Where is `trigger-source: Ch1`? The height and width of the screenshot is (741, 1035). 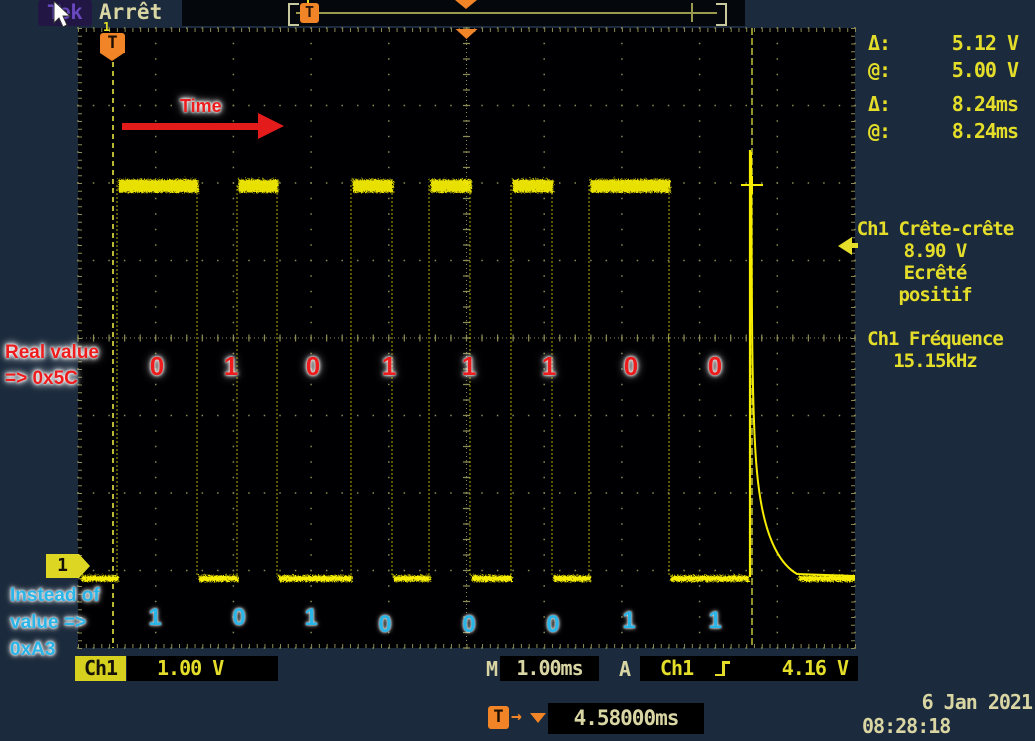 trigger-source: Ch1 is located at coordinates (677, 668).